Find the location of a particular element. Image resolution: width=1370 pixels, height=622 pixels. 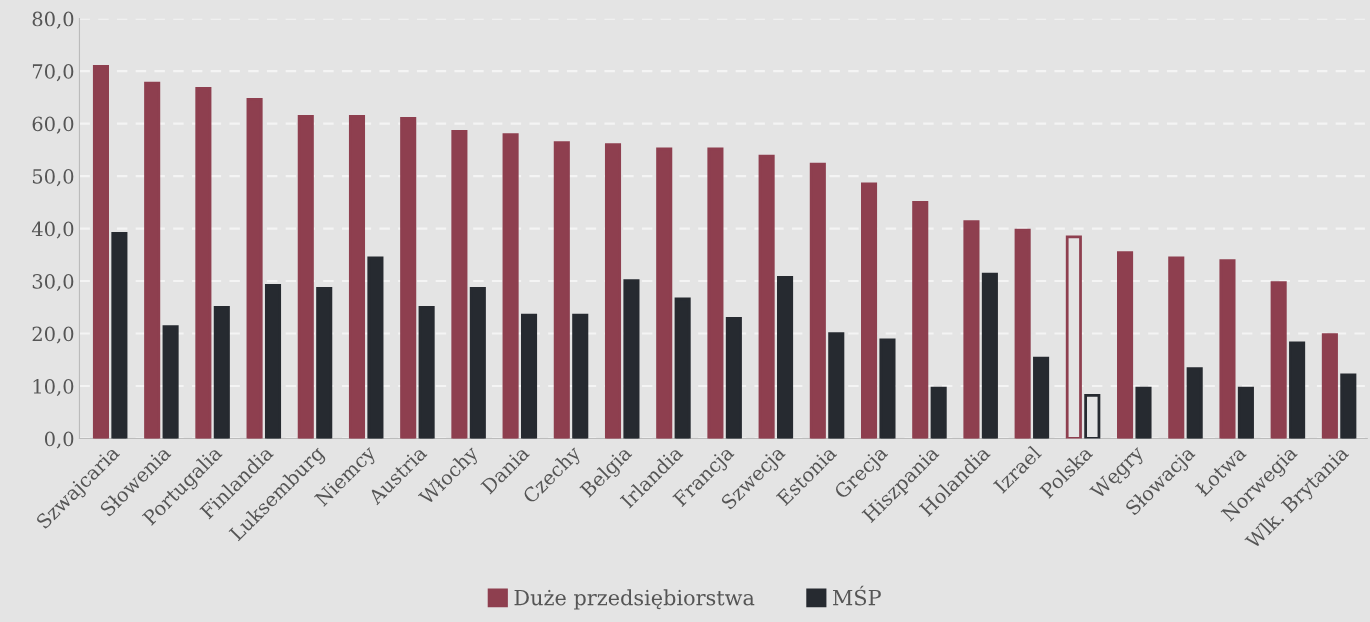

y-tick-label: 50,0 is located at coordinates (53, 178).